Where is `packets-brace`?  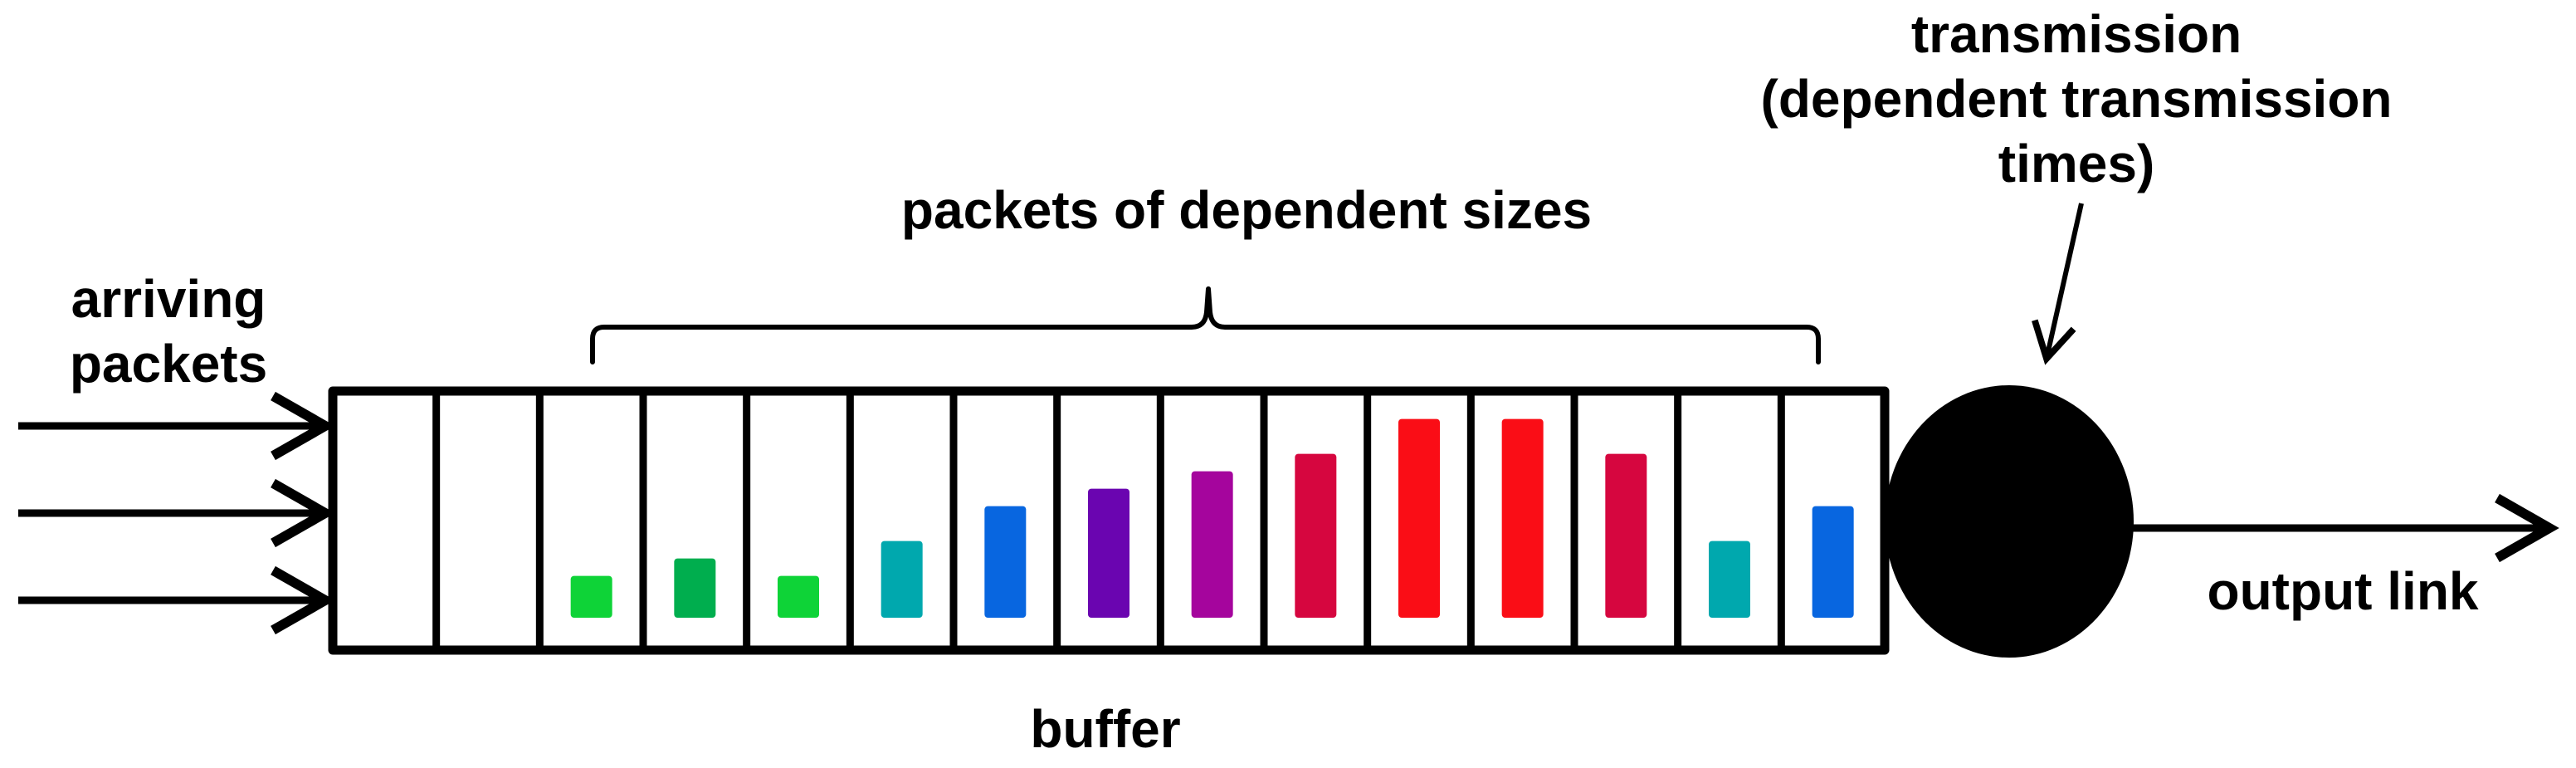
packets-brace is located at coordinates (1205, 325).